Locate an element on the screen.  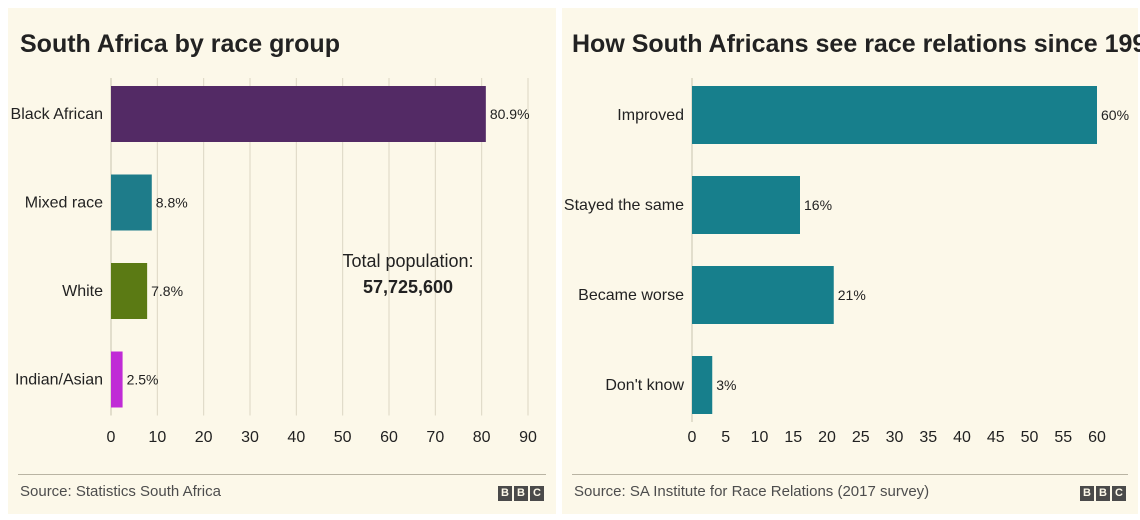
total-population-annotation: Total population: 57,725,600 is located at coordinates (408, 274).